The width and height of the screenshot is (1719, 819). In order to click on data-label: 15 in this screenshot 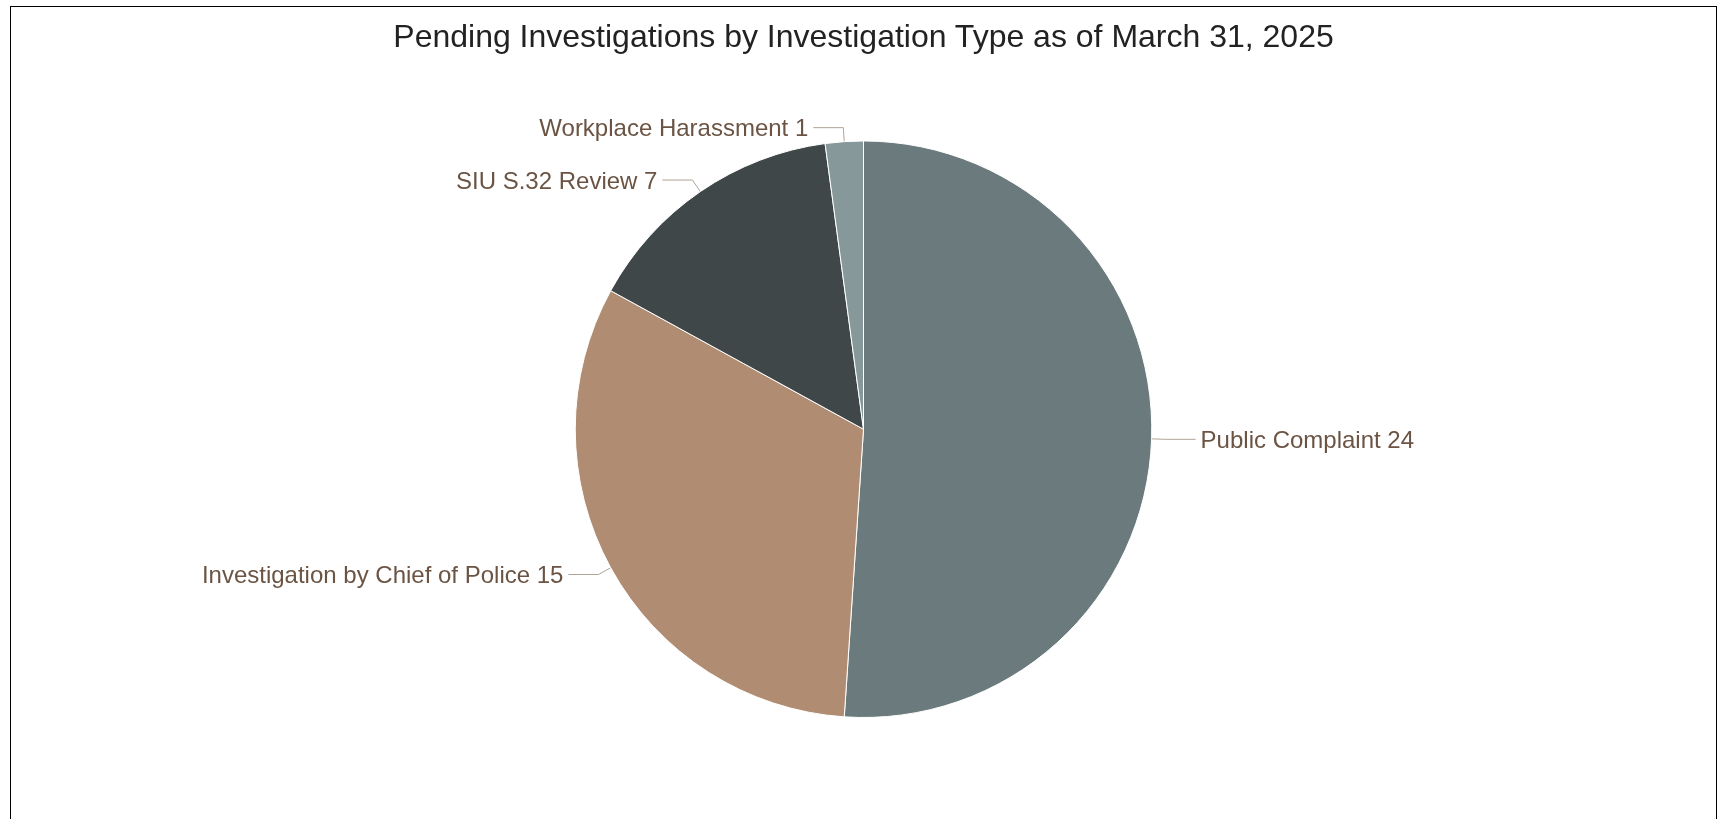, I will do `click(550, 574)`.